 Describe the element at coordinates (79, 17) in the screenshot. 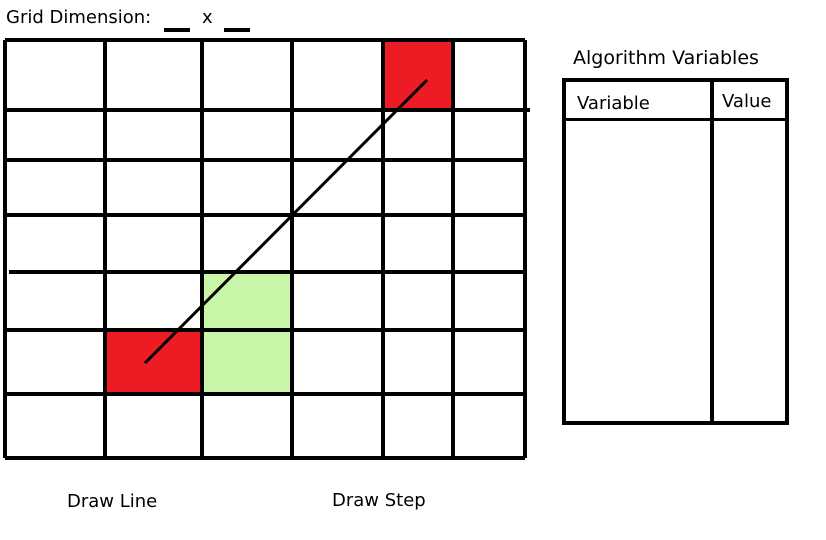

I see `grid-dimension-label: Grid Dimension:` at that location.